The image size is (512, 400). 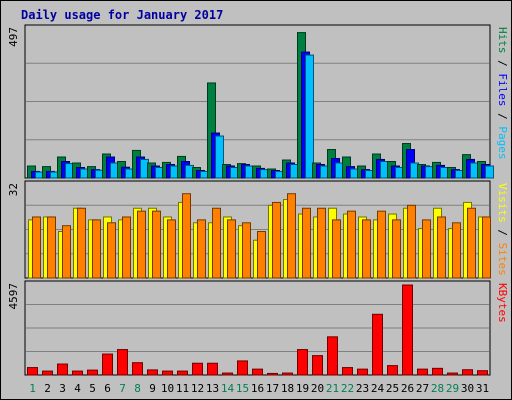 I want to click on x-tick-label-11: 11, so click(x=182, y=388).